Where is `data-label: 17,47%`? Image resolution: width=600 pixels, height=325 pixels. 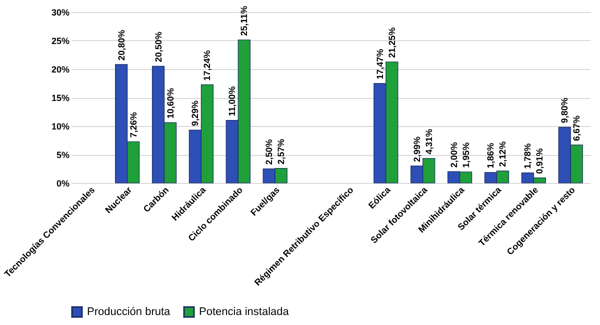 data-label: 17,47% is located at coordinates (379, 64).